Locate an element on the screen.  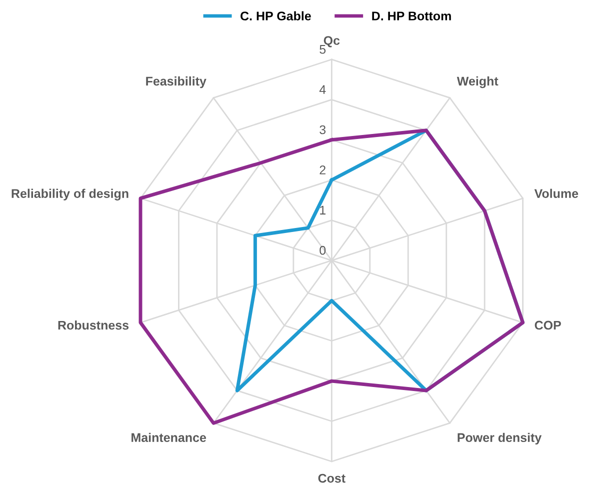
y-tick-label: 4 is located at coordinates (322, 89).